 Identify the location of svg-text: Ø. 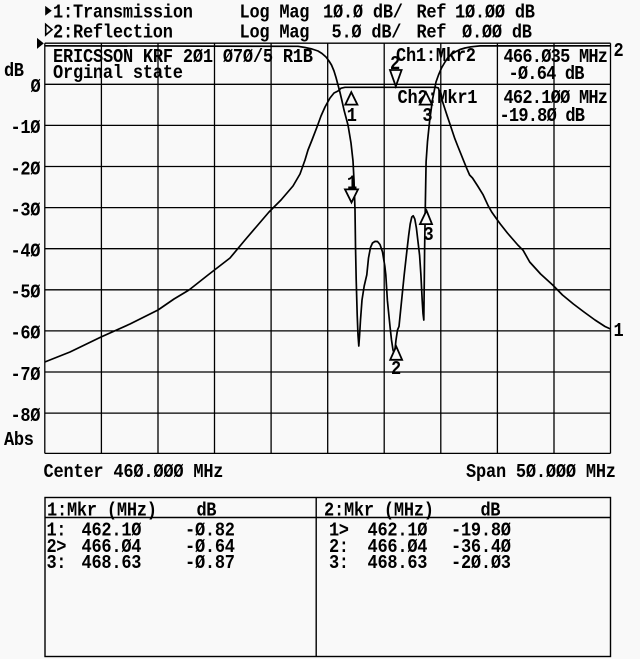
(36, 87).